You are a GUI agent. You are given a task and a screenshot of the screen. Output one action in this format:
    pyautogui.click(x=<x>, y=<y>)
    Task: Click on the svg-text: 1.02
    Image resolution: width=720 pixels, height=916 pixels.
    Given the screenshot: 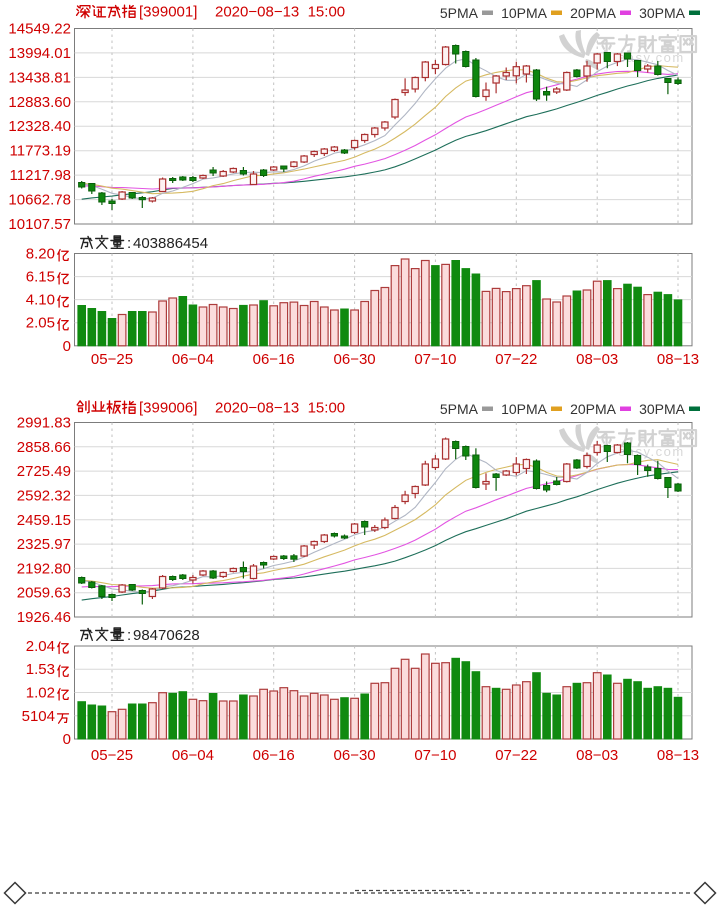 What is the action you would take?
    pyautogui.click(x=40, y=693)
    